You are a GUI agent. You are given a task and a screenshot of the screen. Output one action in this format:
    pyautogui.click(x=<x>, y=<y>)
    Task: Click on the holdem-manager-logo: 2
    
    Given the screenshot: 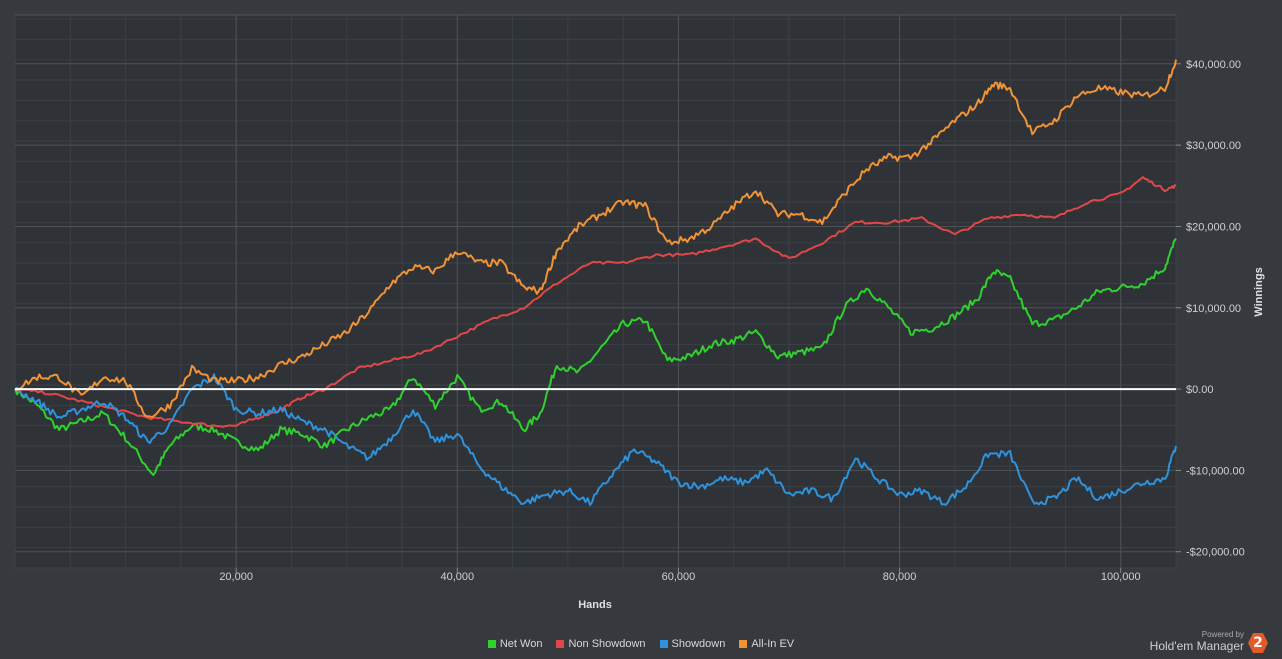 What is the action you would take?
    pyautogui.click(x=1258, y=643)
    